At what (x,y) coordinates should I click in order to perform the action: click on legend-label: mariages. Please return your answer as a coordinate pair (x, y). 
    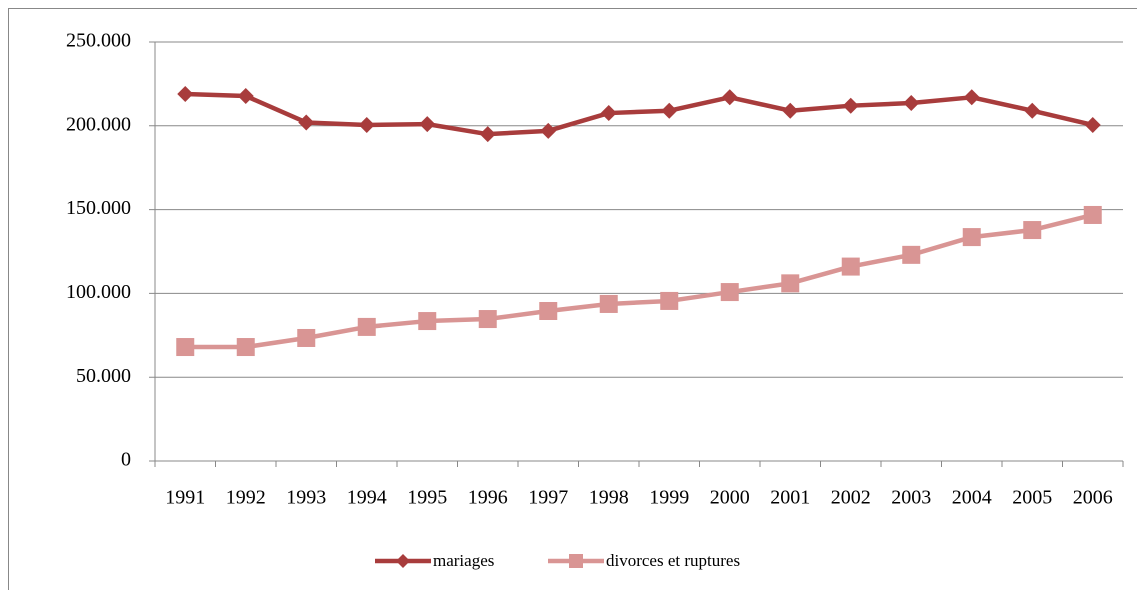
    Looking at the image, I should click on (463, 560).